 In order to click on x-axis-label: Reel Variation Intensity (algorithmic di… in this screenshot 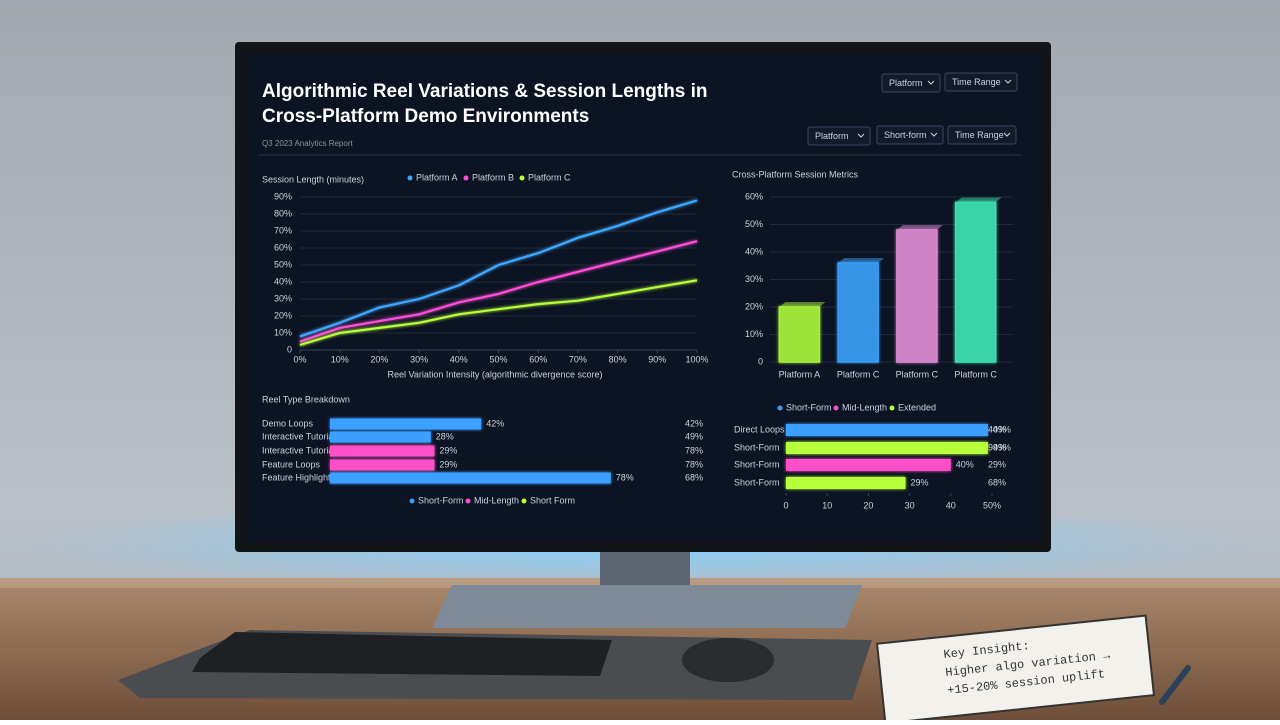, I will do `click(495, 374)`.